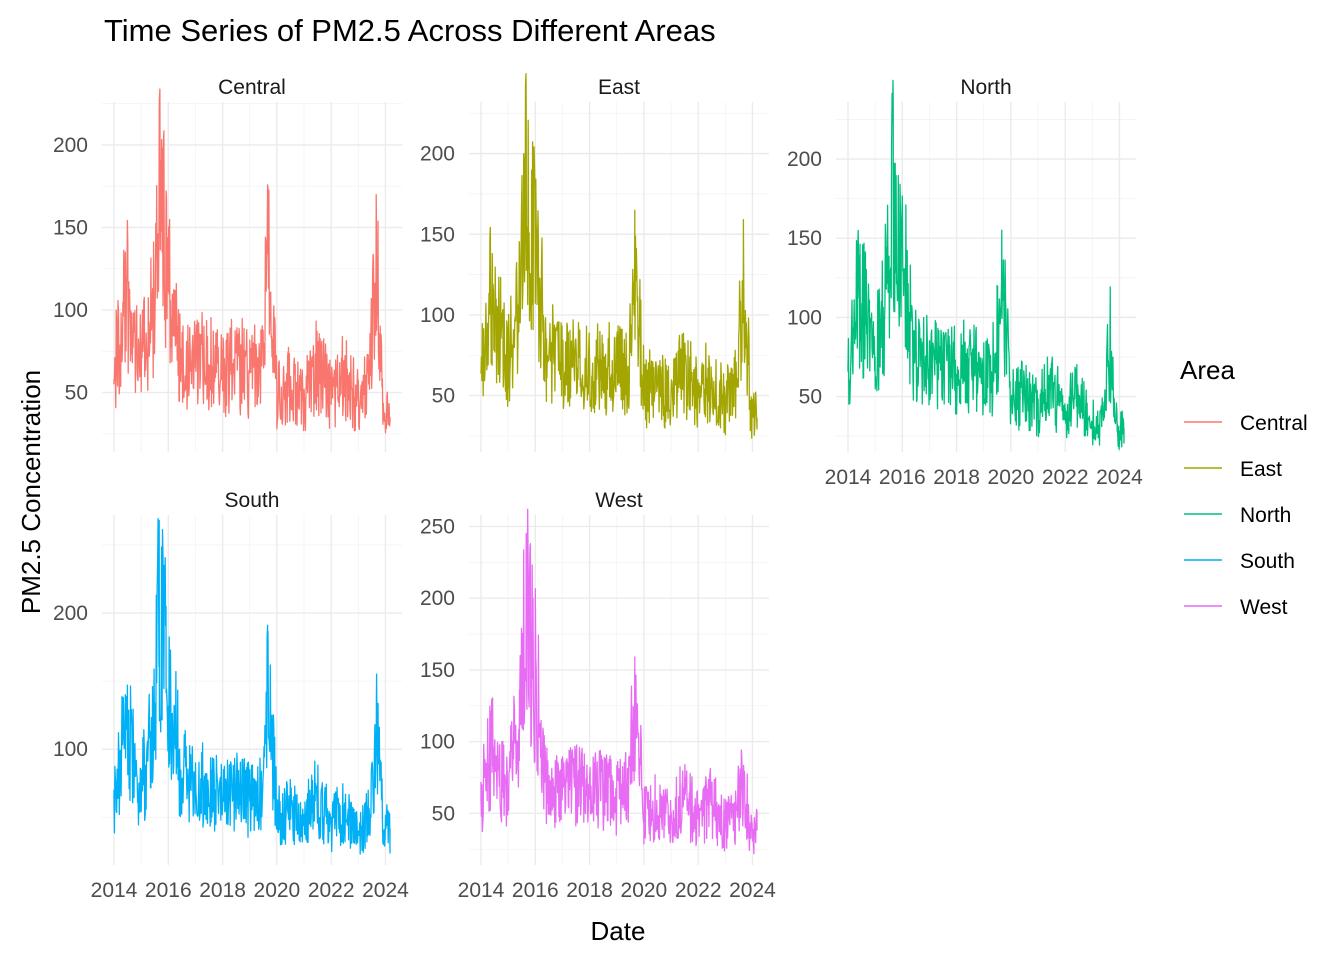 This screenshot has width=1344, height=960. I want to click on facet-strip-label: West, so click(619, 500).